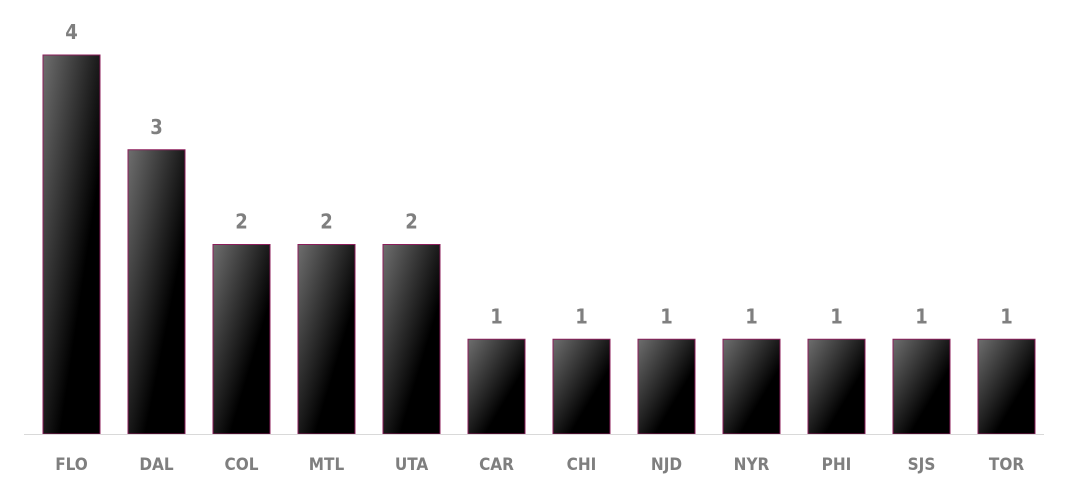 The height and width of the screenshot is (490, 1065). I want to click on bar-uta, so click(411, 339).